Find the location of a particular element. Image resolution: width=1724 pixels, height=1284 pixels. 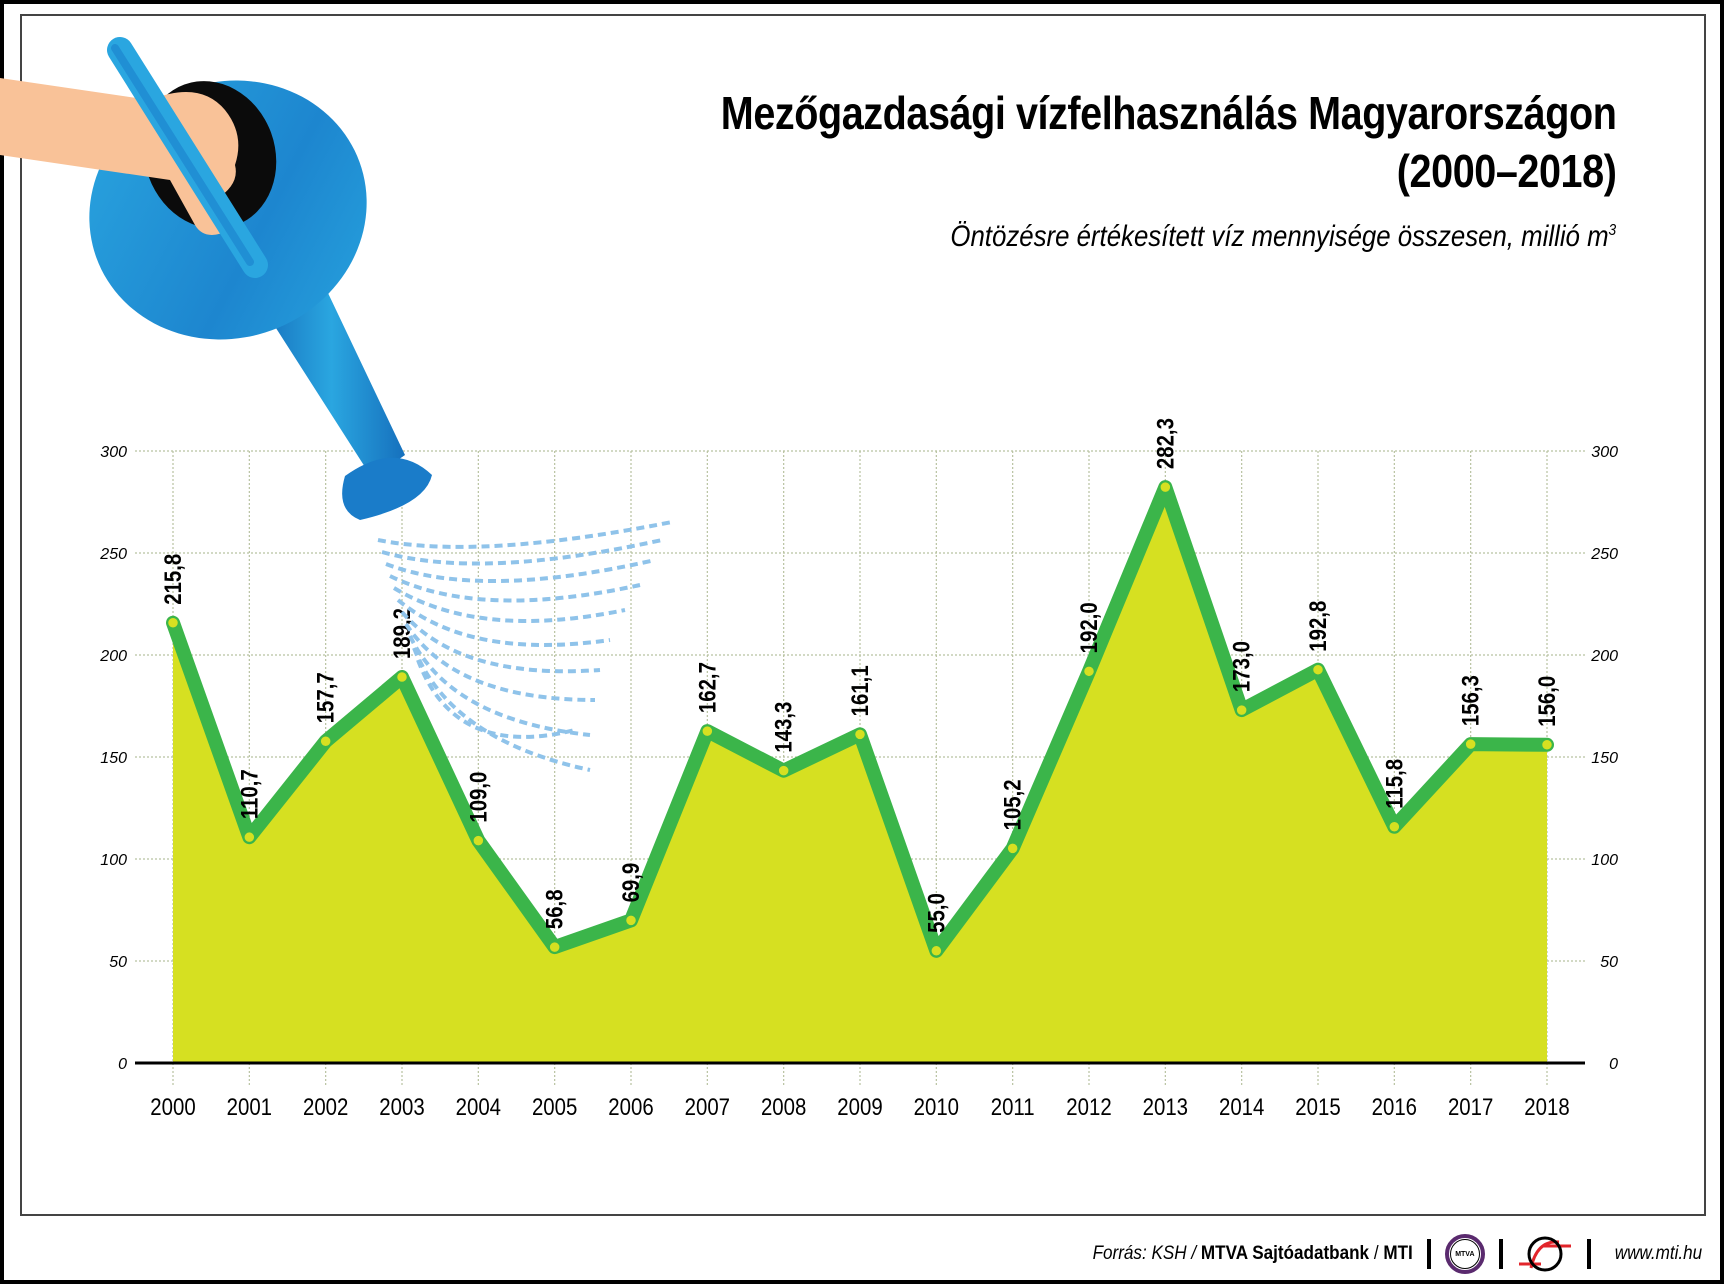

x-tick-label: 2011 is located at coordinates (1013, 1106).